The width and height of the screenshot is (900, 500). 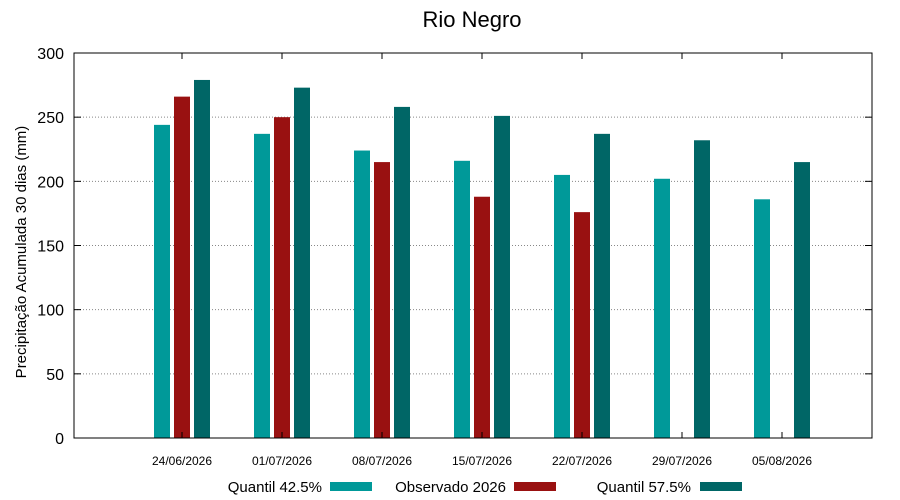 I want to click on x-tick-label: 29/07/2026, so click(x=682, y=461).